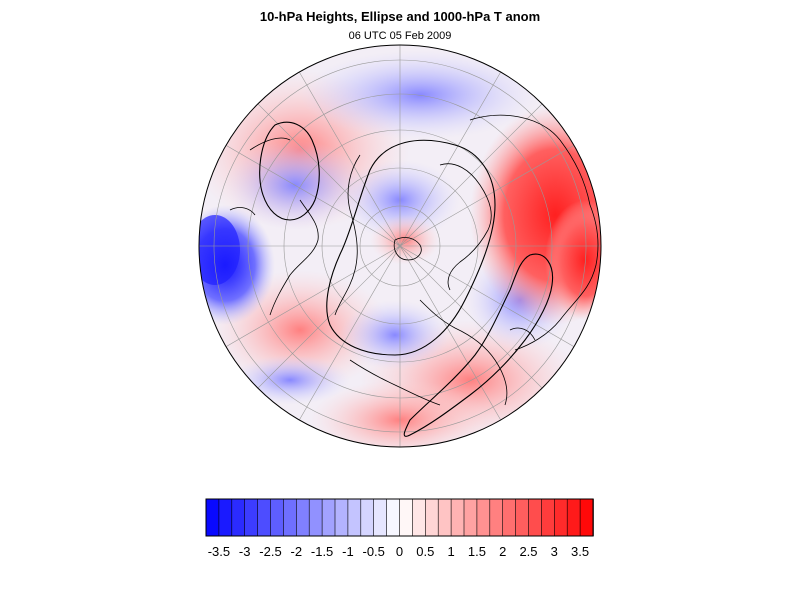 The height and width of the screenshot is (600, 800). What do you see at coordinates (528, 551) in the screenshot?
I see `colorbar-tick-label: 2.5` at bounding box center [528, 551].